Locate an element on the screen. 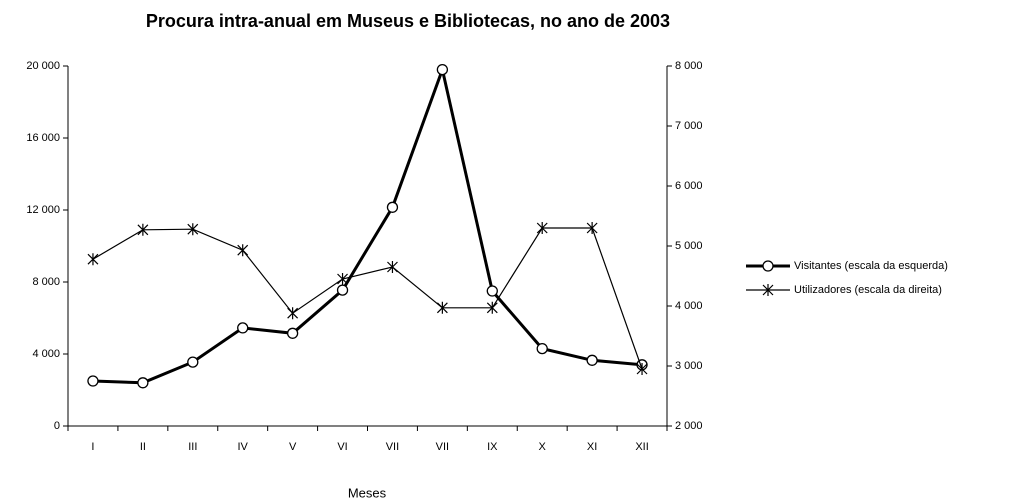 This screenshot has width=1018, height=504. y2-tick-label: 3 000 is located at coordinates (689, 366).